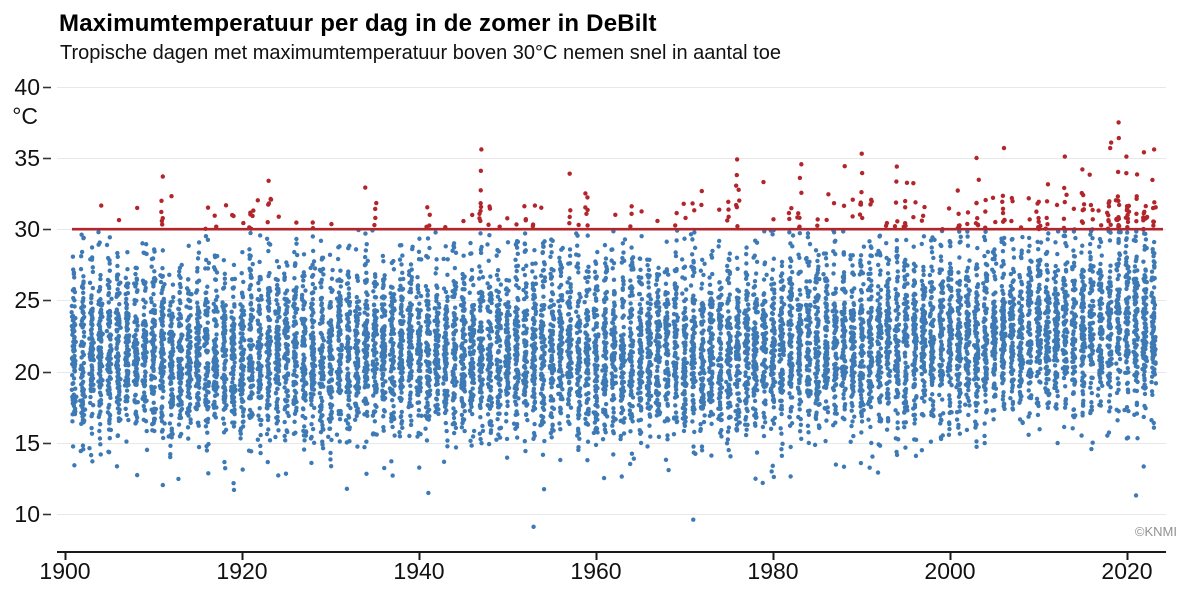 The height and width of the screenshot is (600, 1200). I want to click on x-tick-label-2000: 2000, so click(950, 571).